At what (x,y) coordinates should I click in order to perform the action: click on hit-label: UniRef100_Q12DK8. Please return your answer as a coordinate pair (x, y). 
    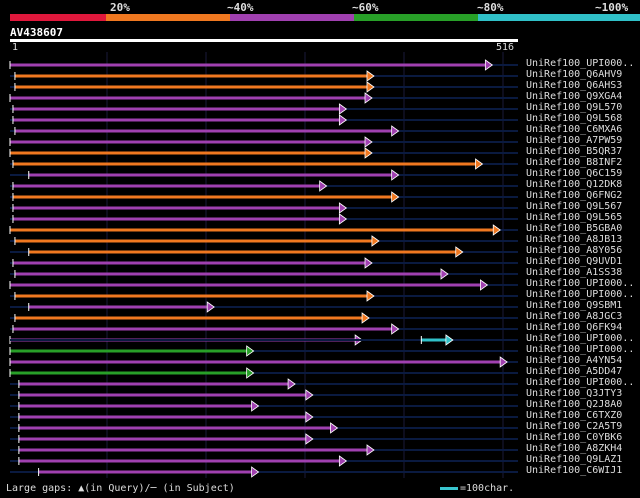
    Looking at the image, I should click on (574, 184).